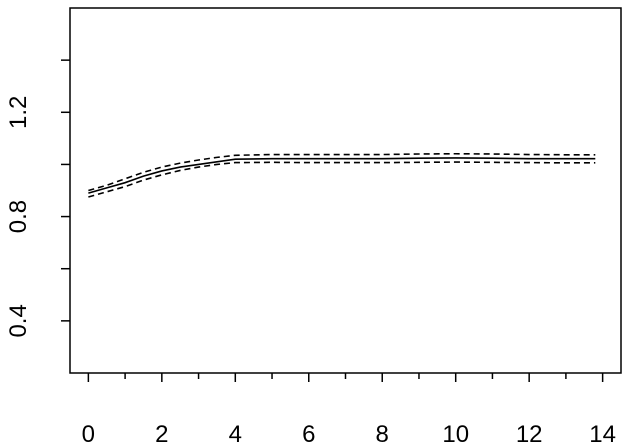  What do you see at coordinates (455, 434) in the screenshot?
I see `x-tick-label: 10` at bounding box center [455, 434].